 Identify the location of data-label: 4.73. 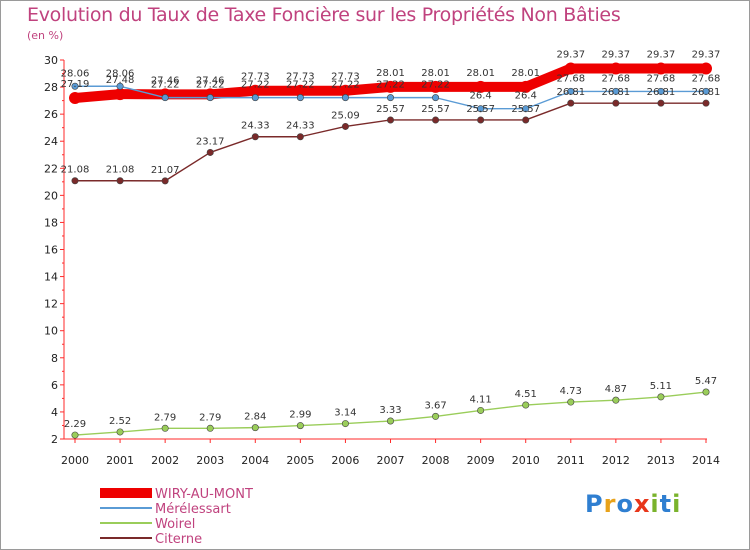
(571, 391).